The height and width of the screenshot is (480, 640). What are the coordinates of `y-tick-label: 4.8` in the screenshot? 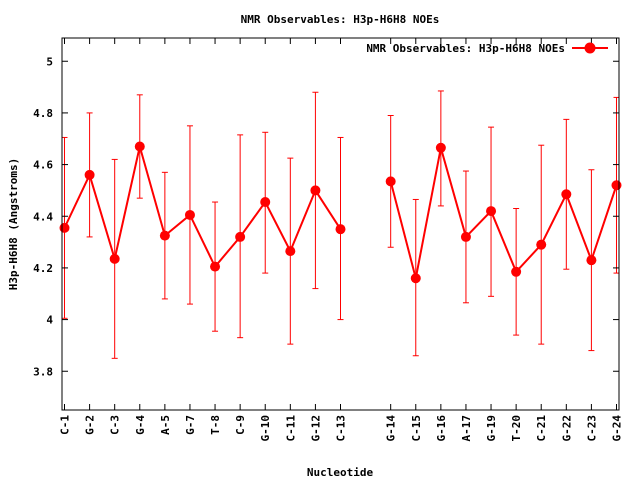 It's located at (43, 113).